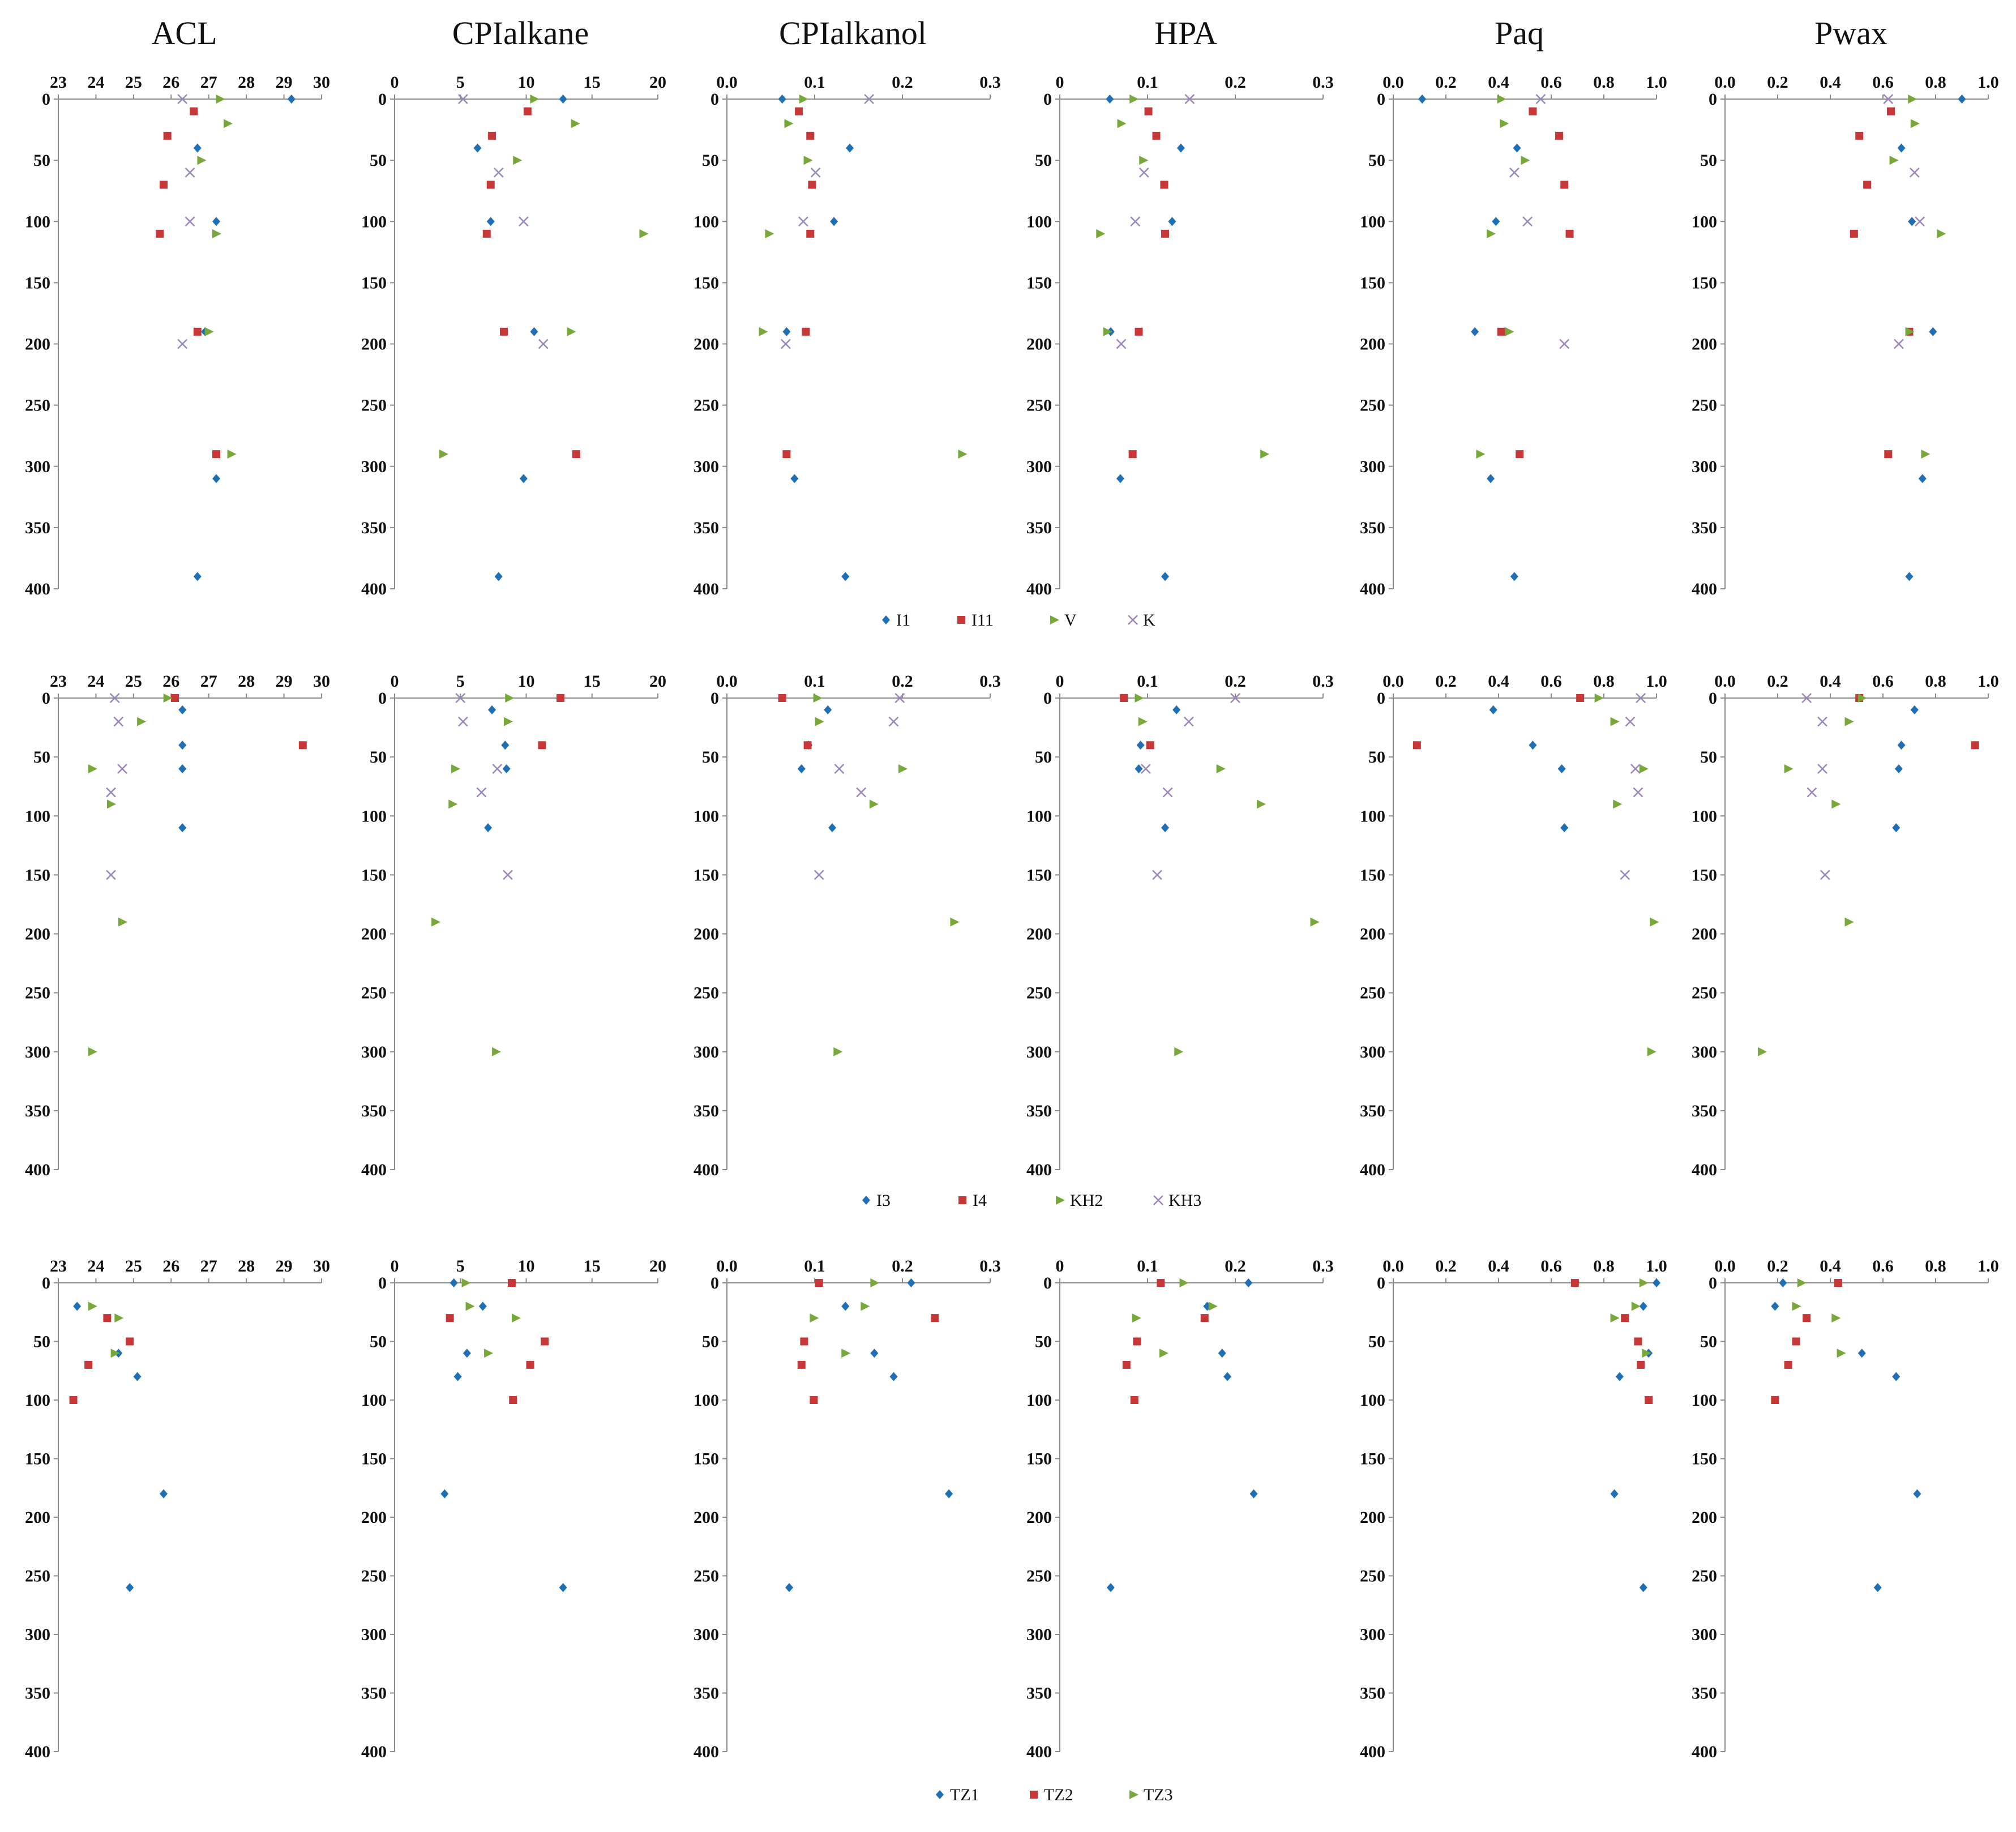 The width and height of the screenshot is (2016, 1832). I want to click on series-I4, so click(238, 722).